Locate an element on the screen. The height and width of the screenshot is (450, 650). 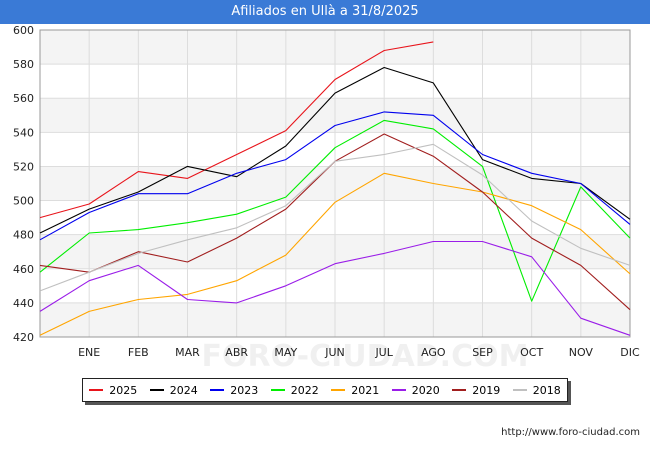
legend-label: 2018 is located at coordinates (546, 390).